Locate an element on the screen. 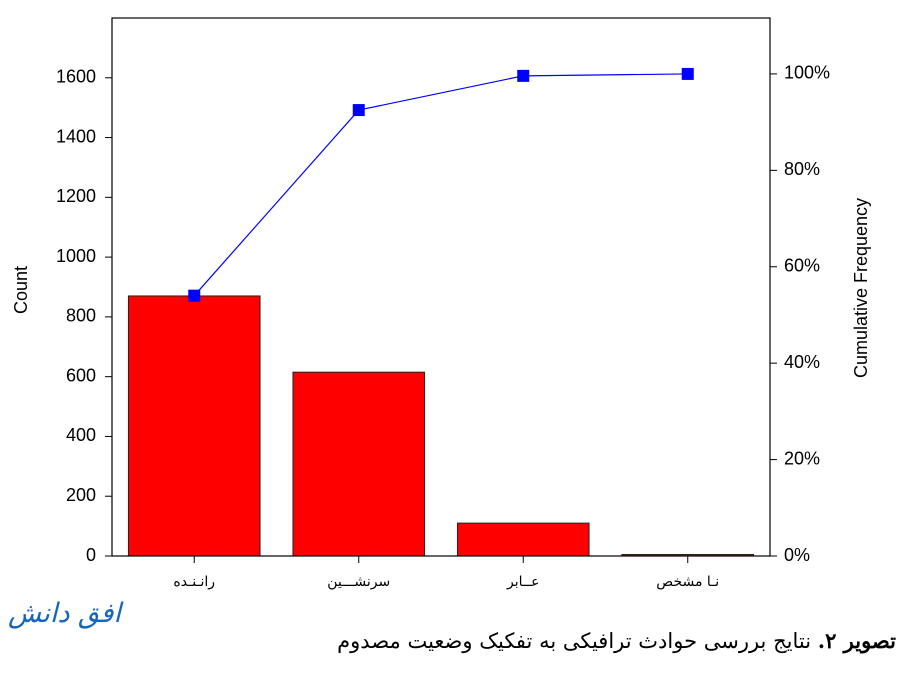 The width and height of the screenshot is (910, 677). y2-tick-label: 60% is located at coordinates (802, 266).